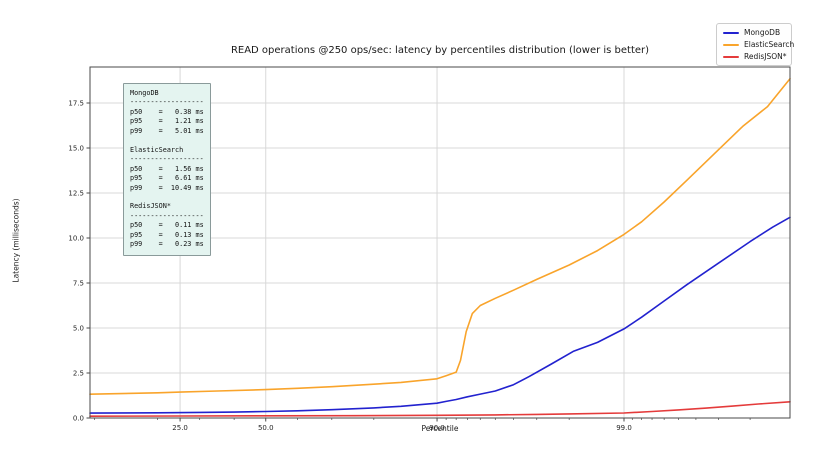  What do you see at coordinates (624, 428) in the screenshot?
I see `x-tick-label: 99.0` at bounding box center [624, 428].